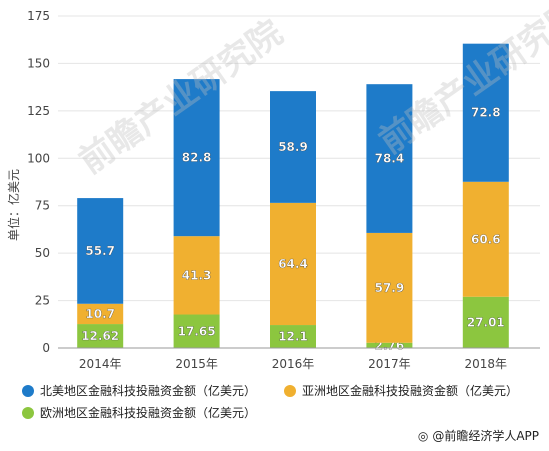 The image size is (549, 451). Describe the element at coordinates (389, 364) in the screenshot. I see `x-tick-label: 2017年` at that location.